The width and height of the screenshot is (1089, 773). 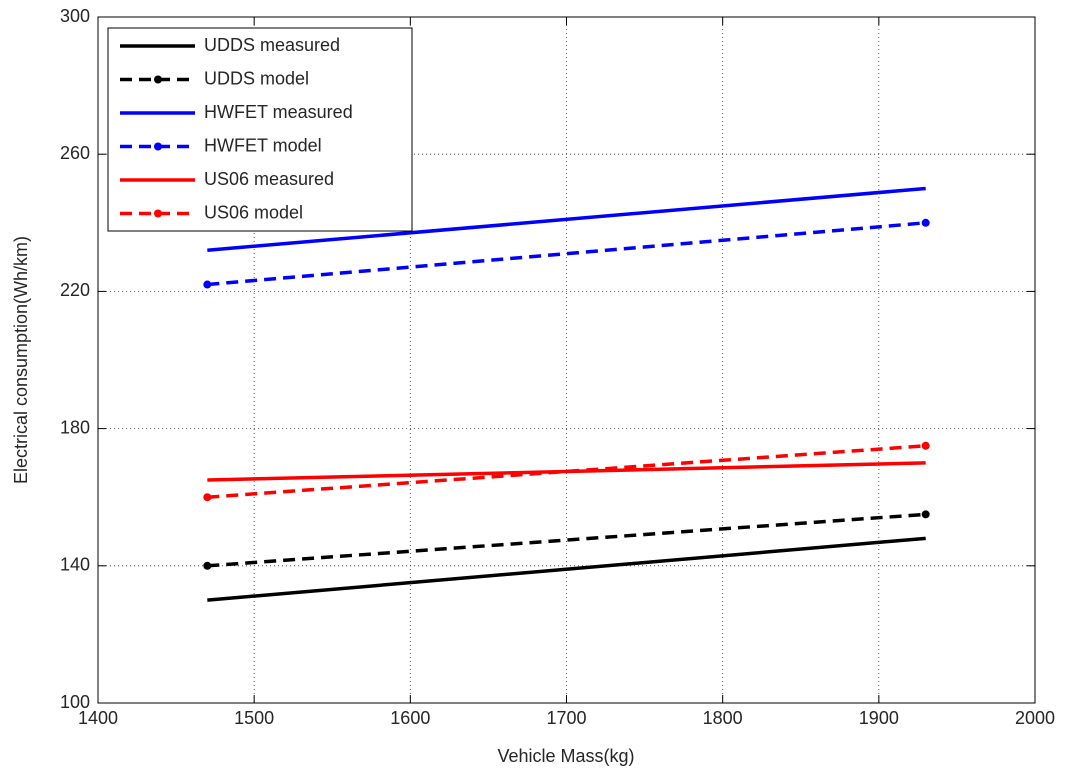 What do you see at coordinates (565, 756) in the screenshot?
I see `x-axis-label: Vehicle Mass(kg)` at bounding box center [565, 756].